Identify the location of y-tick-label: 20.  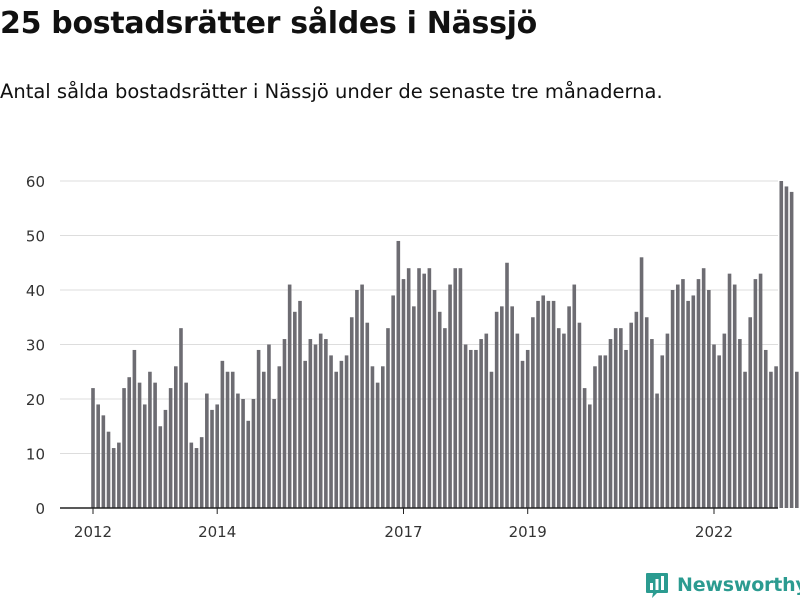
(35, 400).